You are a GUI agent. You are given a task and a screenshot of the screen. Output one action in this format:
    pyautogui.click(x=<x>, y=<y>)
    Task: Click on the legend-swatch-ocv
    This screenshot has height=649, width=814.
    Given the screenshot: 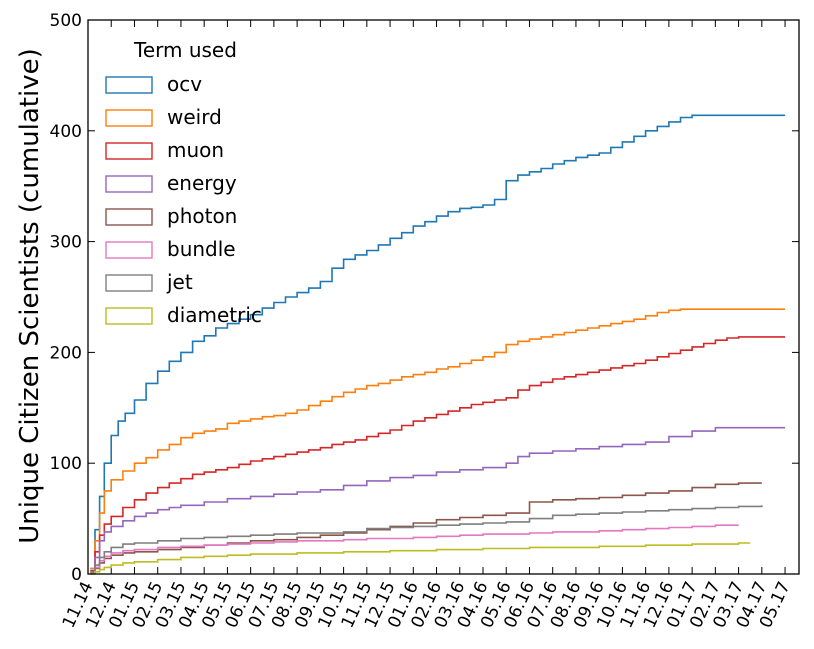 What is the action you would take?
    pyautogui.click(x=129, y=85)
    